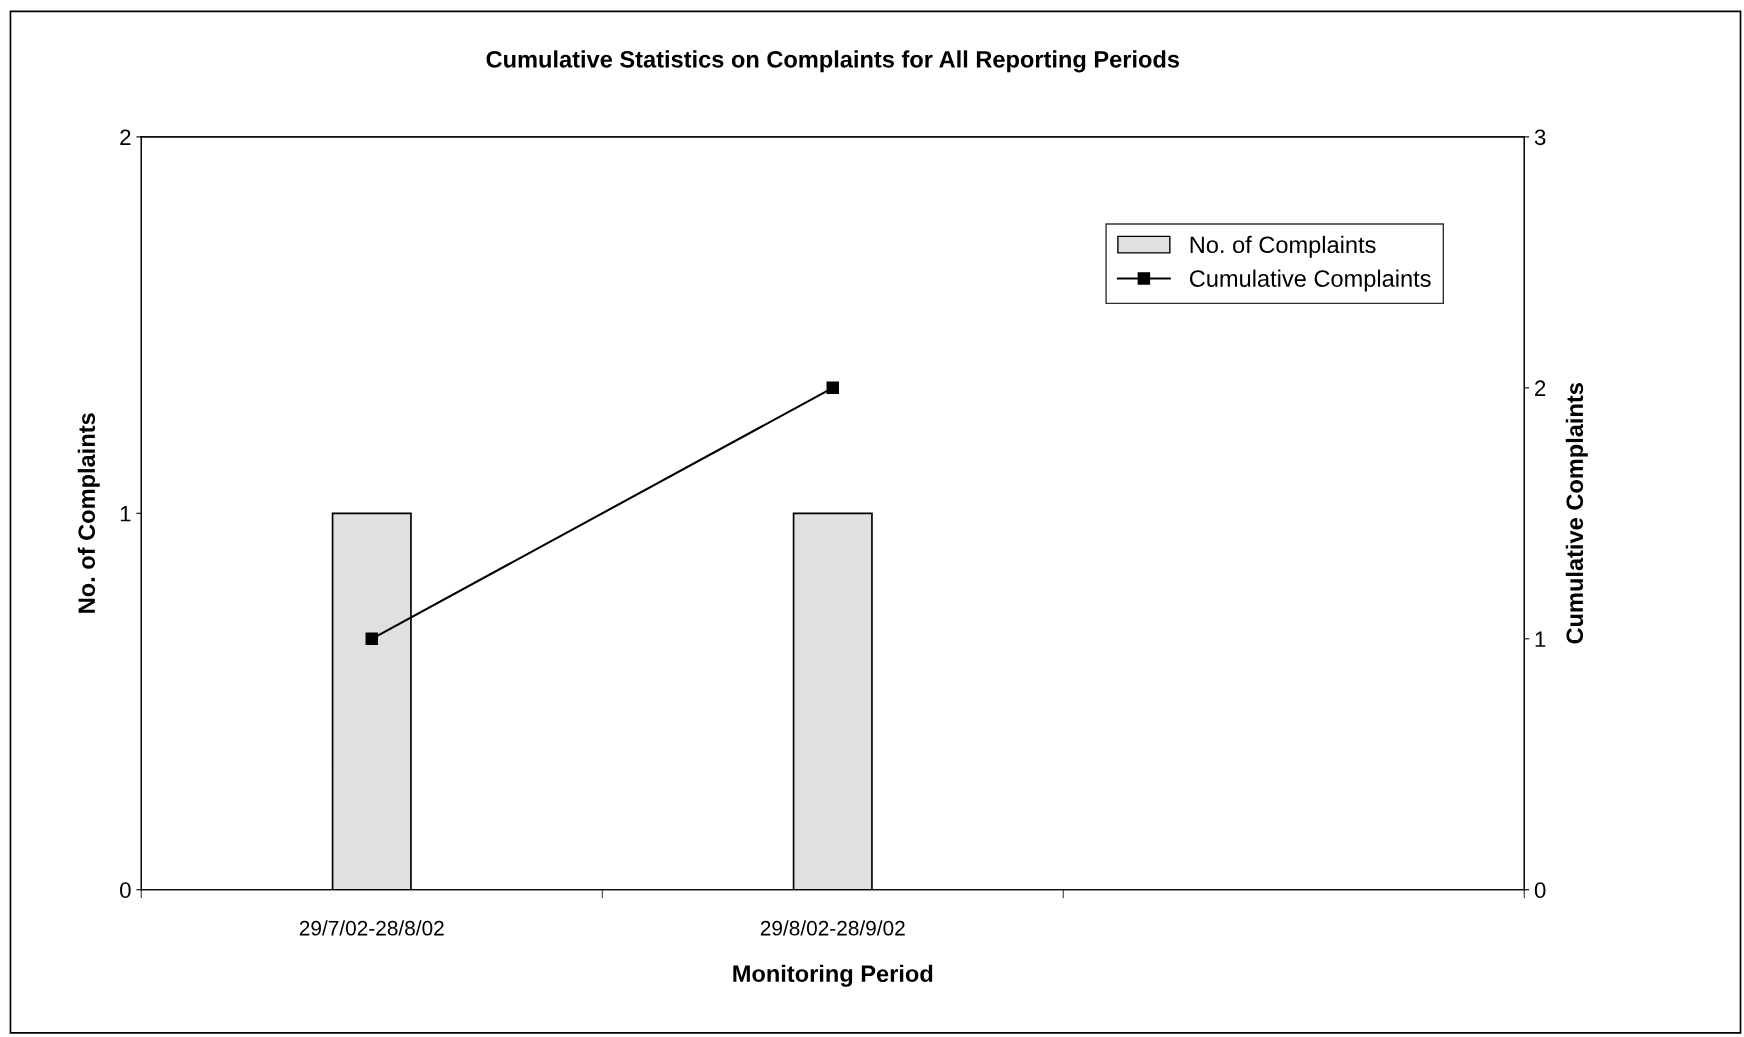 Image resolution: width=1744 pixels, height=1037 pixels. I want to click on x-axis-title: Monitoring Period, so click(833, 975).